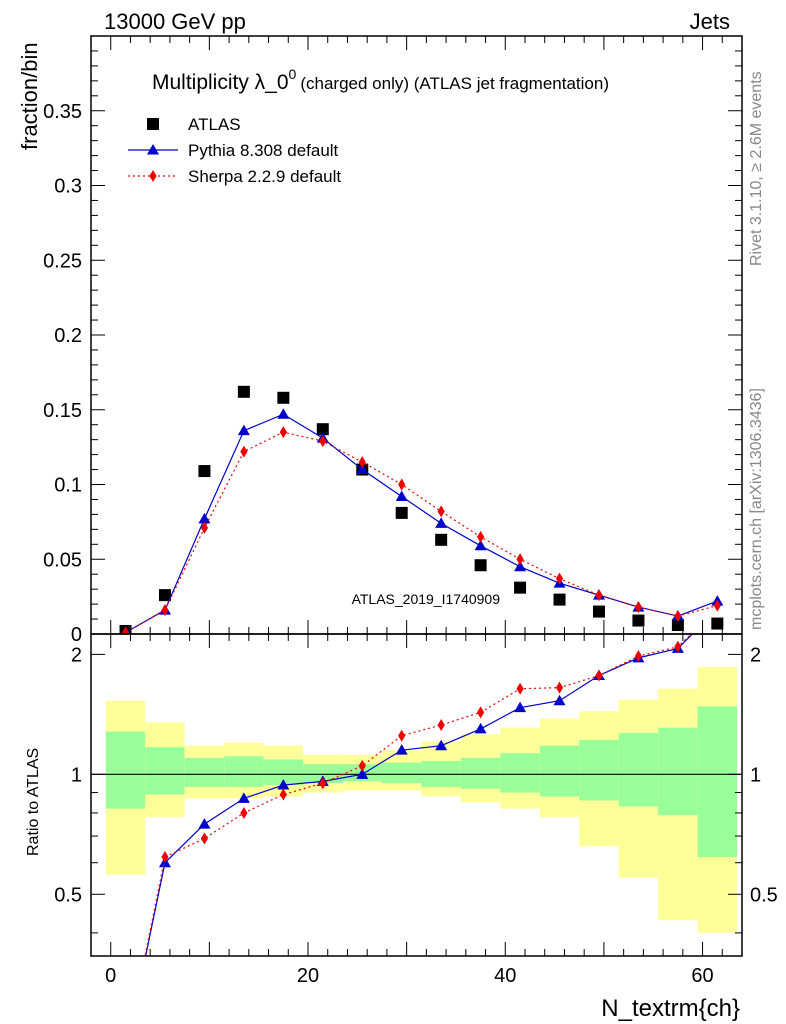 The height and width of the screenshot is (1024, 786). What do you see at coordinates (756, 509) in the screenshot?
I see `mcplots-label: mcplots.cern.ch [arXiv:1306.3436]` at bounding box center [756, 509].